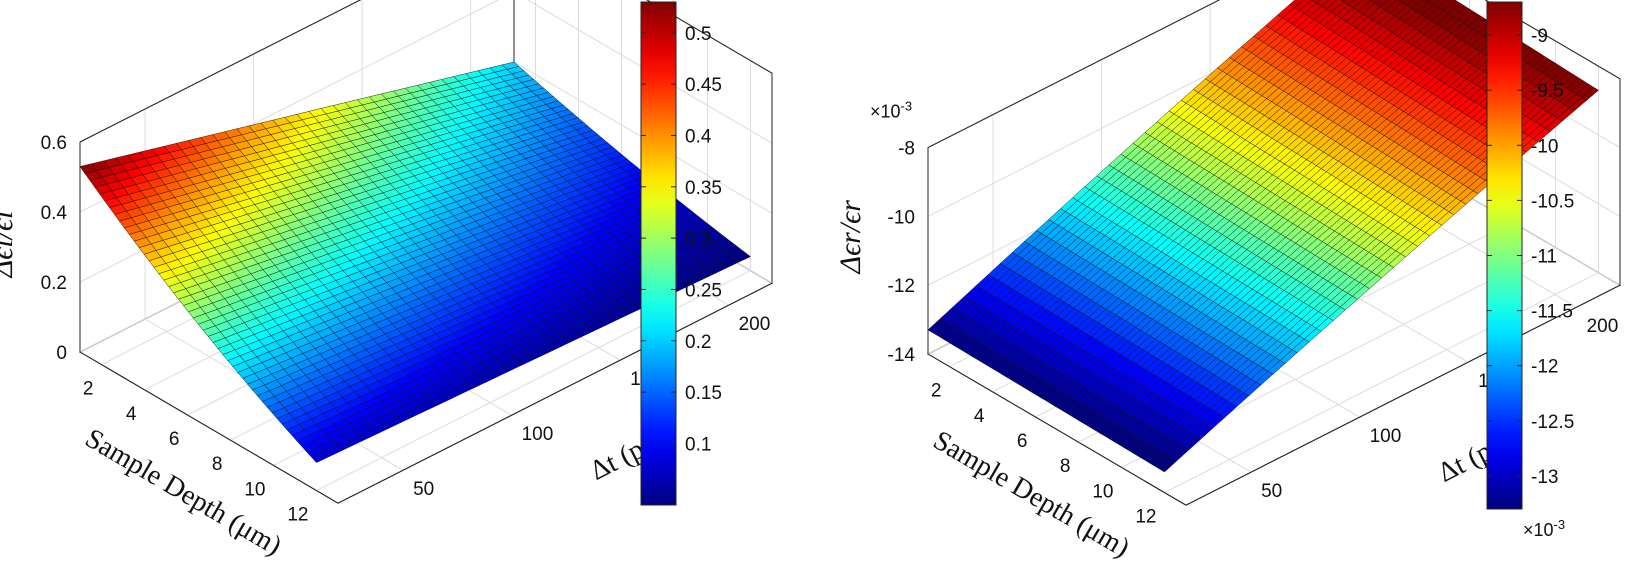 The image size is (1650, 586). Describe the element at coordinates (174, 439) in the screenshot. I see `chart1-x-tick-label: 6` at that location.